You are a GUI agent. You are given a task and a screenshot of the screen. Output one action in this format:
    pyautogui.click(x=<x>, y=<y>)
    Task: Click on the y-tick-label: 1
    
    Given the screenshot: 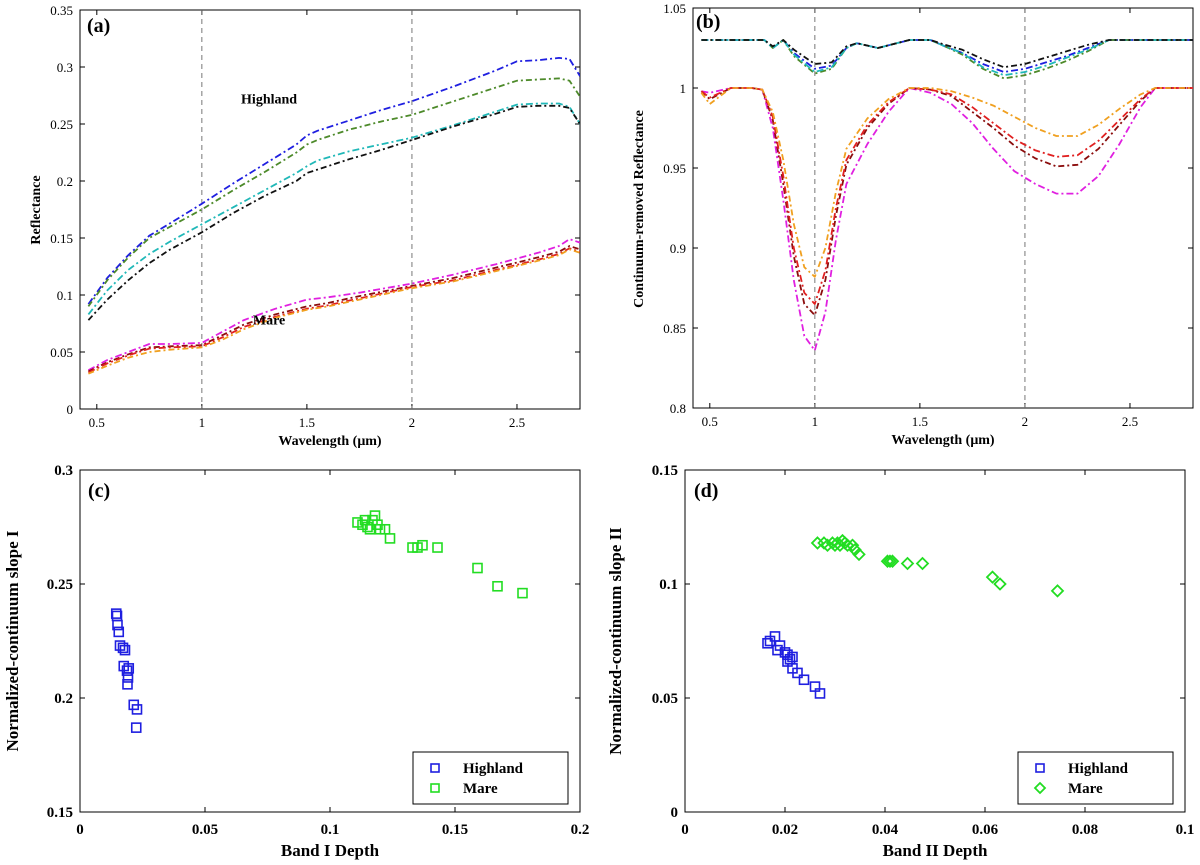 What is the action you would take?
    pyautogui.click(x=683, y=88)
    